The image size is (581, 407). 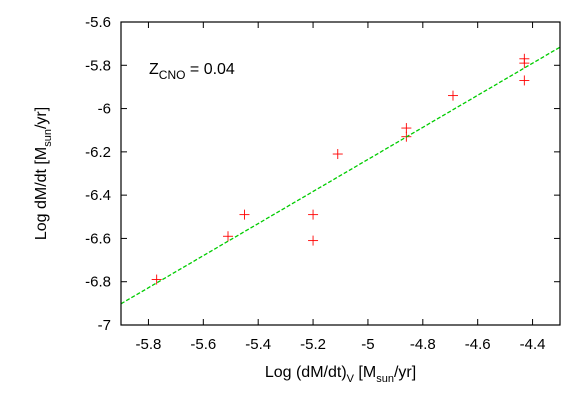 I want to click on xlabel-sub2: sun, so click(x=385, y=379).